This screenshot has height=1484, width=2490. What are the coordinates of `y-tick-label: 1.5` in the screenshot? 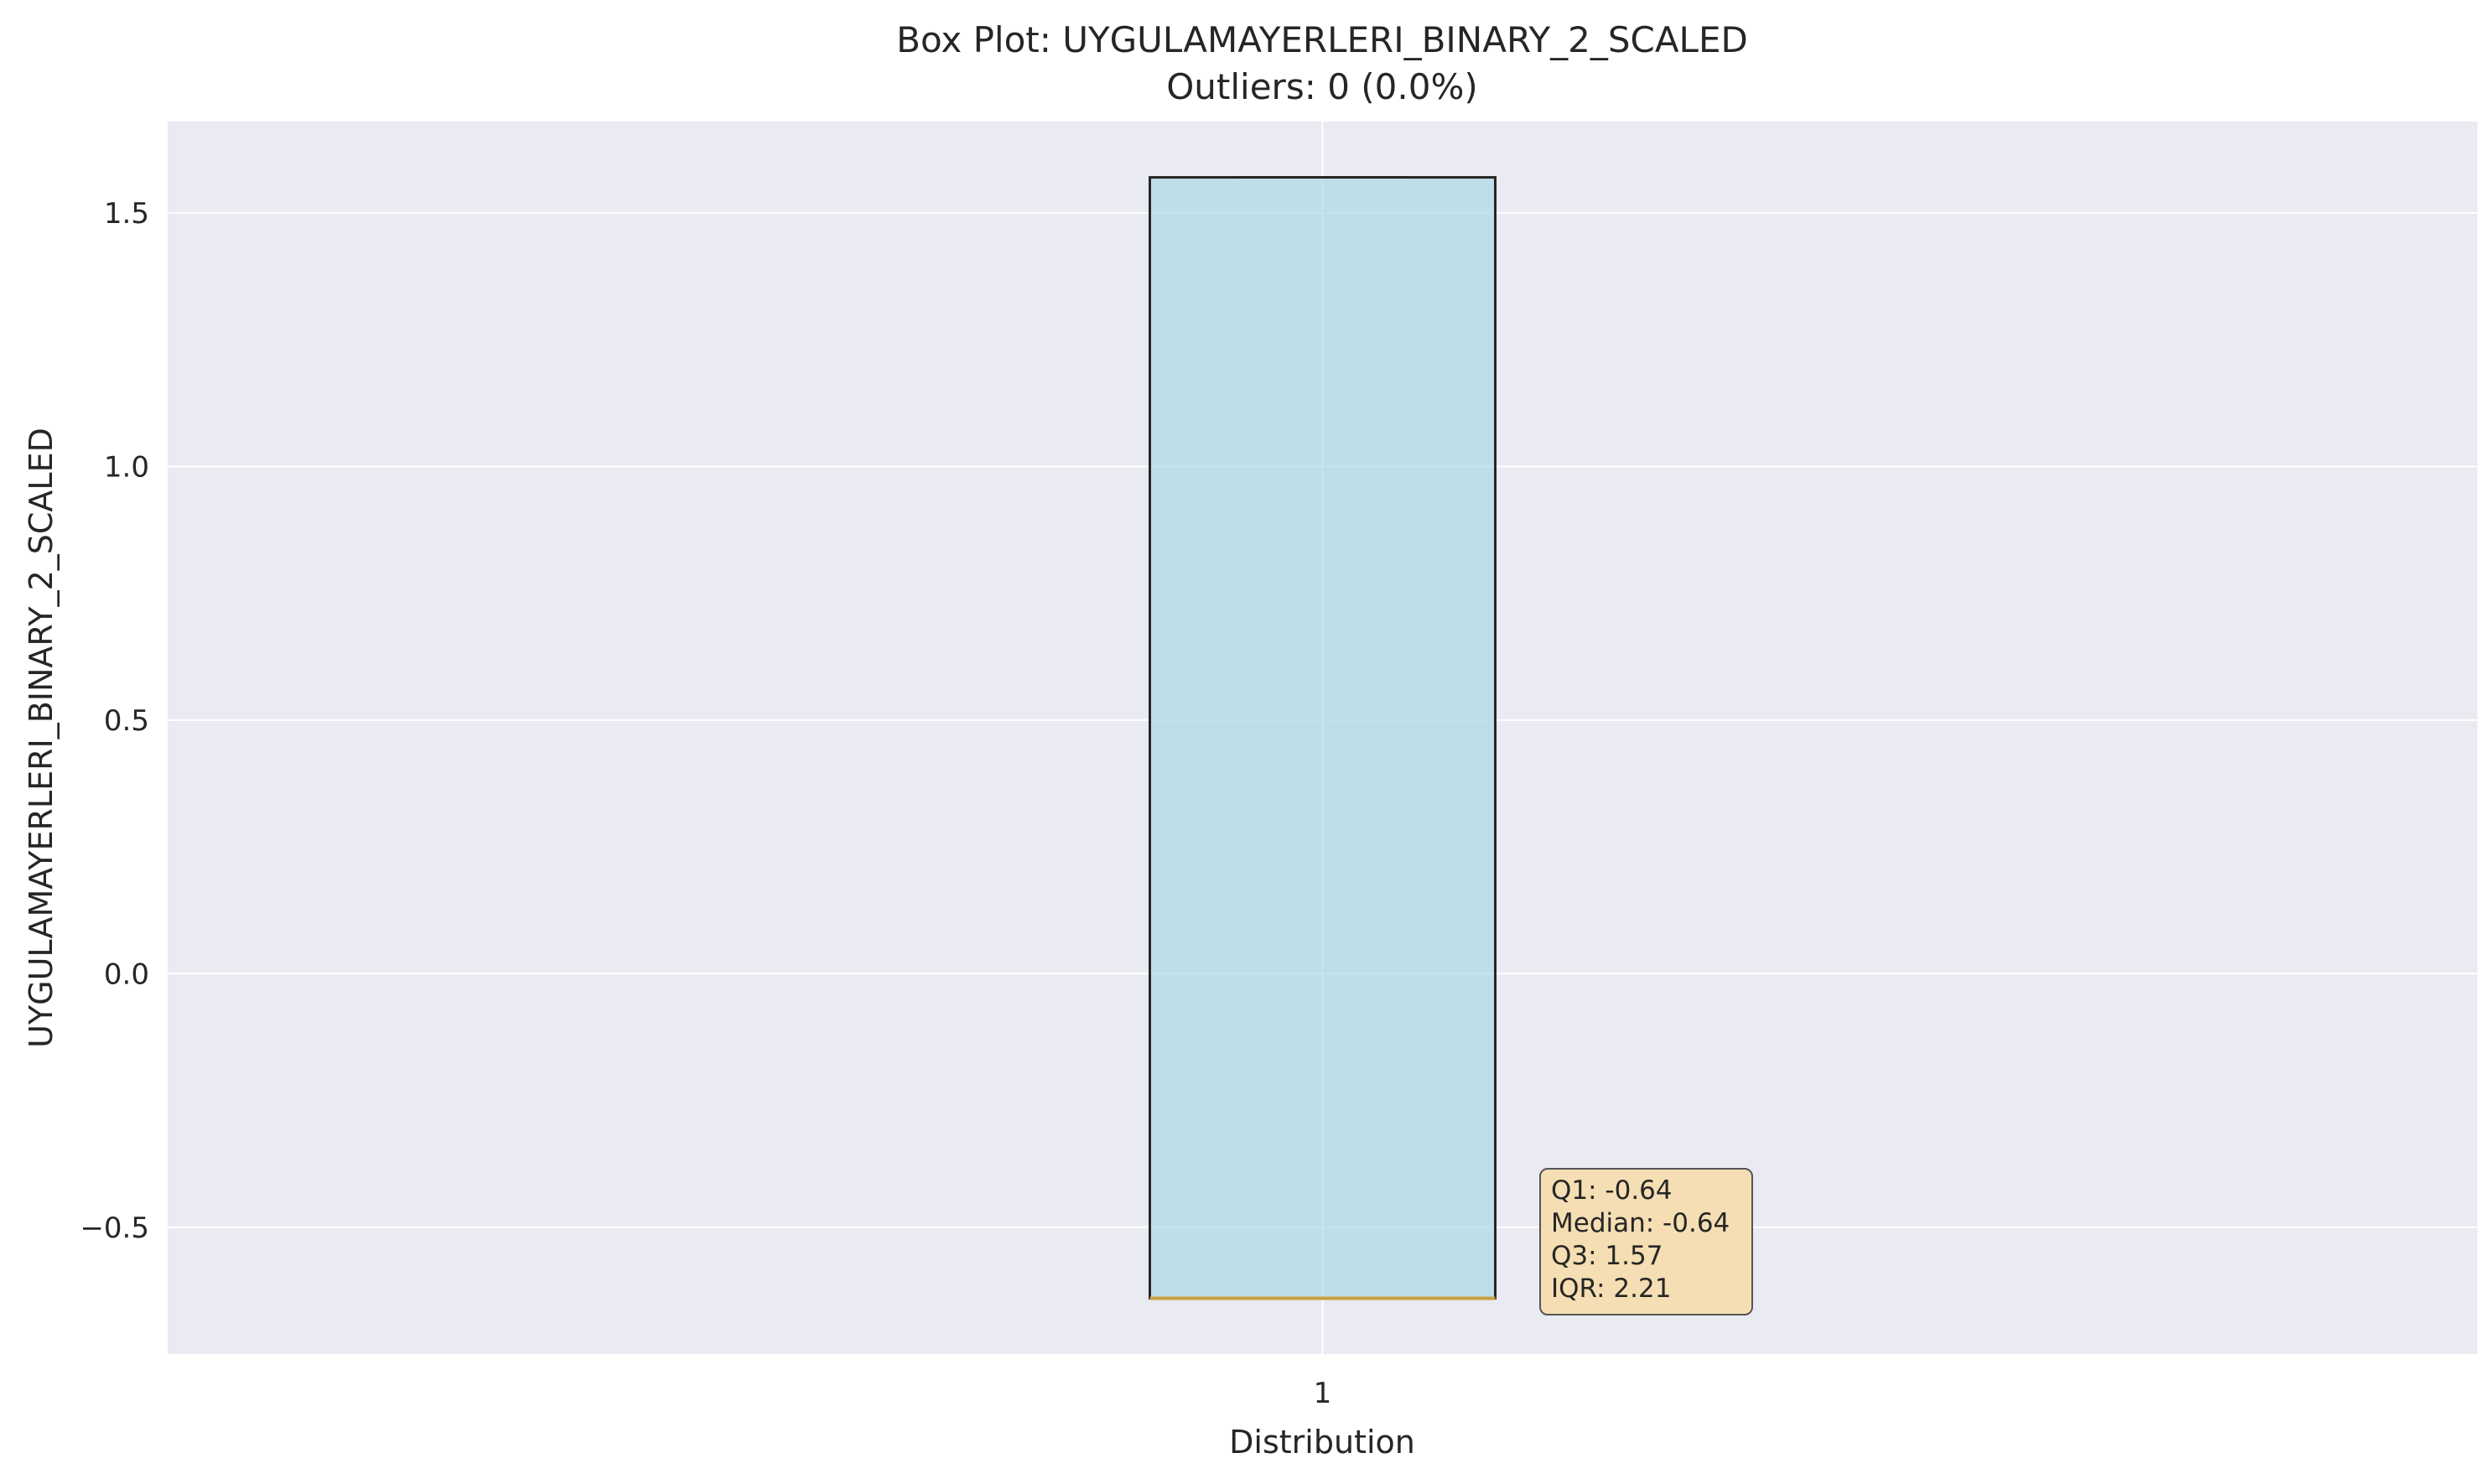 It's located at (126, 214).